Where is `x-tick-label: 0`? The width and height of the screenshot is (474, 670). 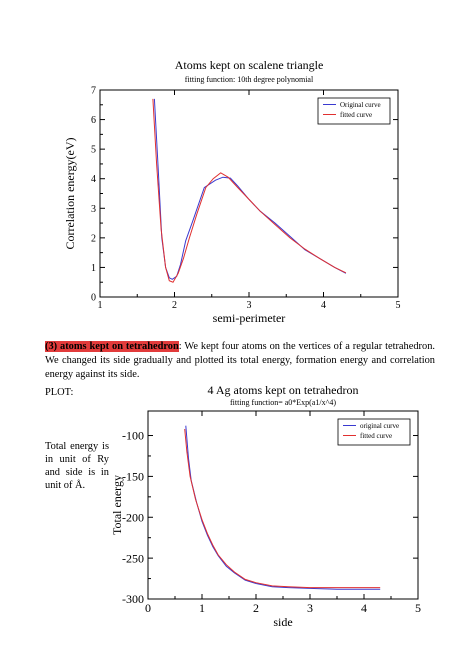
x-tick-label: 0 is located at coordinates (148, 608).